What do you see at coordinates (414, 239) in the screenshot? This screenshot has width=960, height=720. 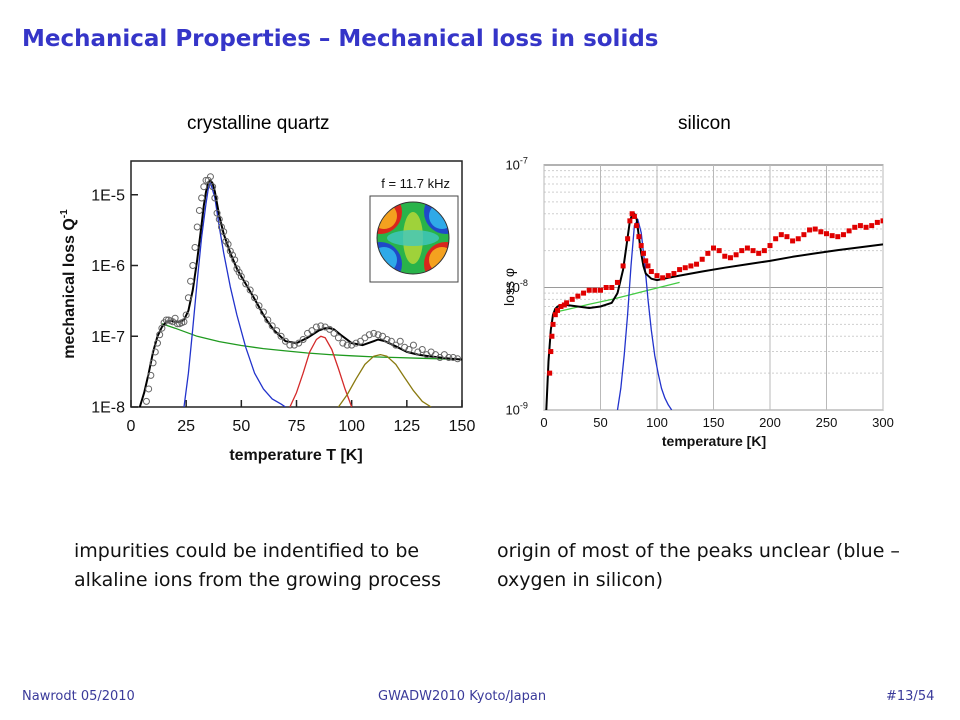 I see `mode-shape-inset` at bounding box center [414, 239].